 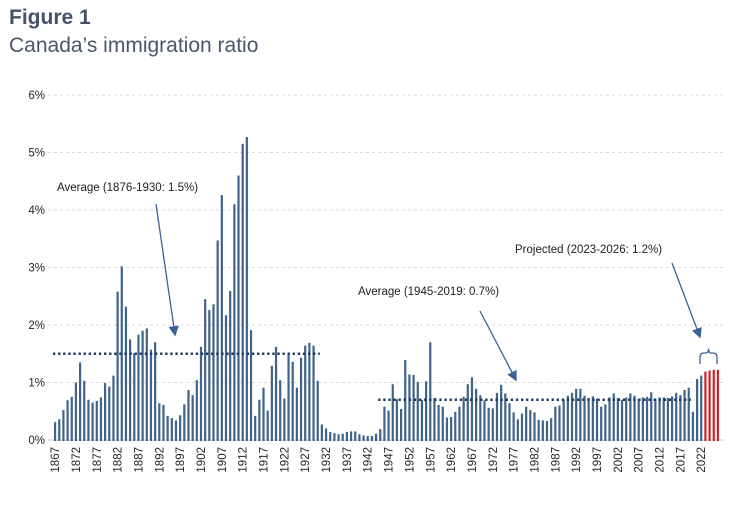 What do you see at coordinates (536, 460) in the screenshot?
I see `x-tick-label: 1982` at bounding box center [536, 460].